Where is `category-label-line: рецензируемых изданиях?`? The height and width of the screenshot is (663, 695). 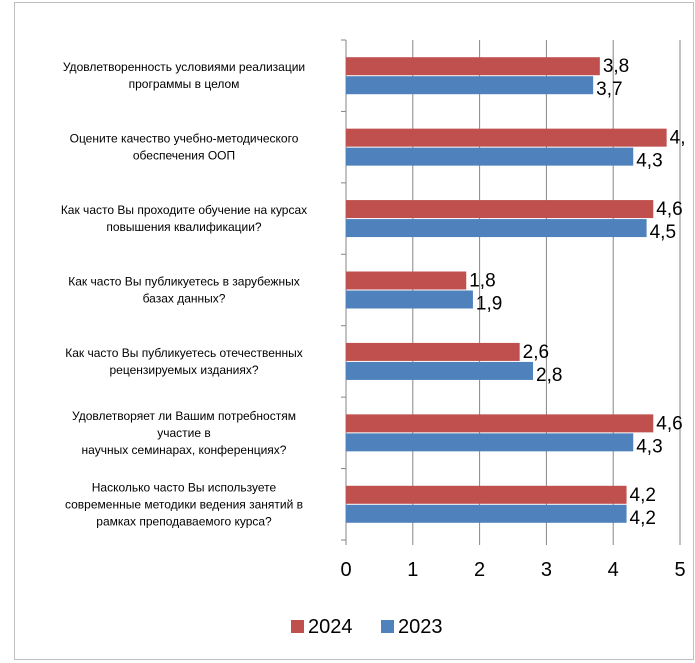 category-label-line: рецензируемых изданиях? is located at coordinates (184, 370).